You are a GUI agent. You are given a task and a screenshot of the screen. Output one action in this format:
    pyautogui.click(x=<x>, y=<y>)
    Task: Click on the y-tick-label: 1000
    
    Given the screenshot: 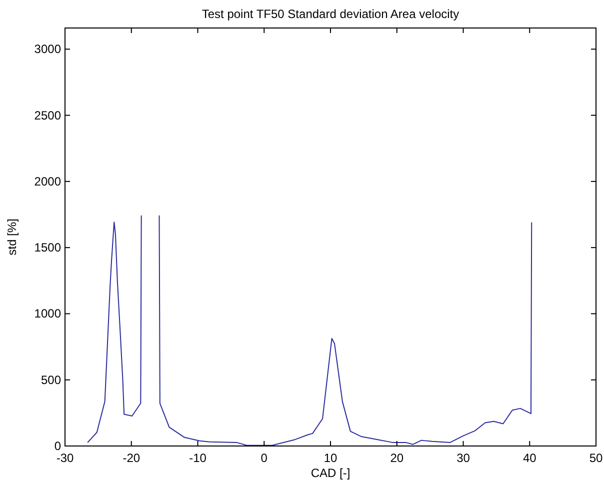 What is the action you would take?
    pyautogui.click(x=48, y=313)
    